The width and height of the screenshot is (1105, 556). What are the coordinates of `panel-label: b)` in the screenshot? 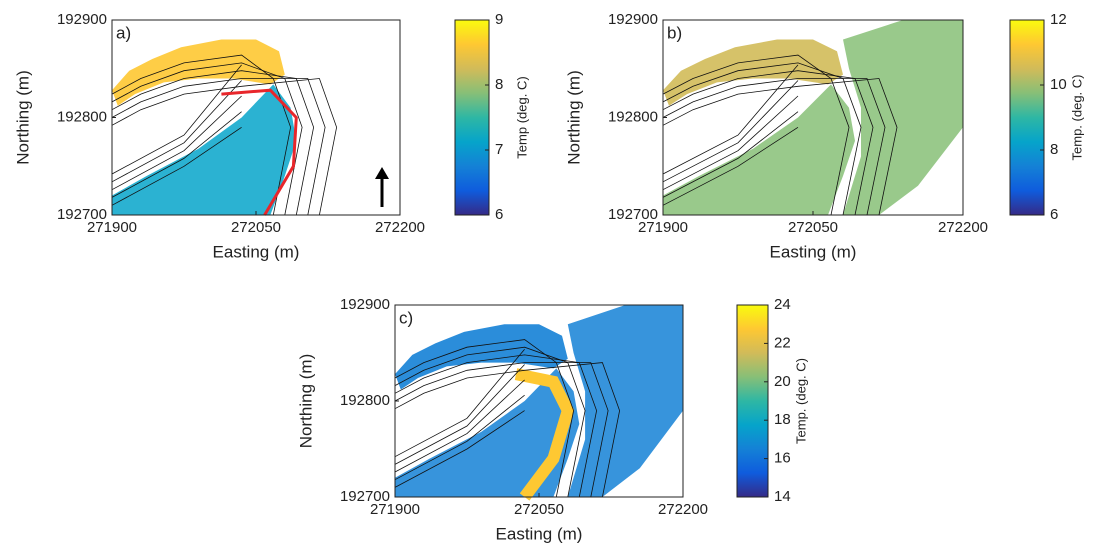 It's located at (674, 32).